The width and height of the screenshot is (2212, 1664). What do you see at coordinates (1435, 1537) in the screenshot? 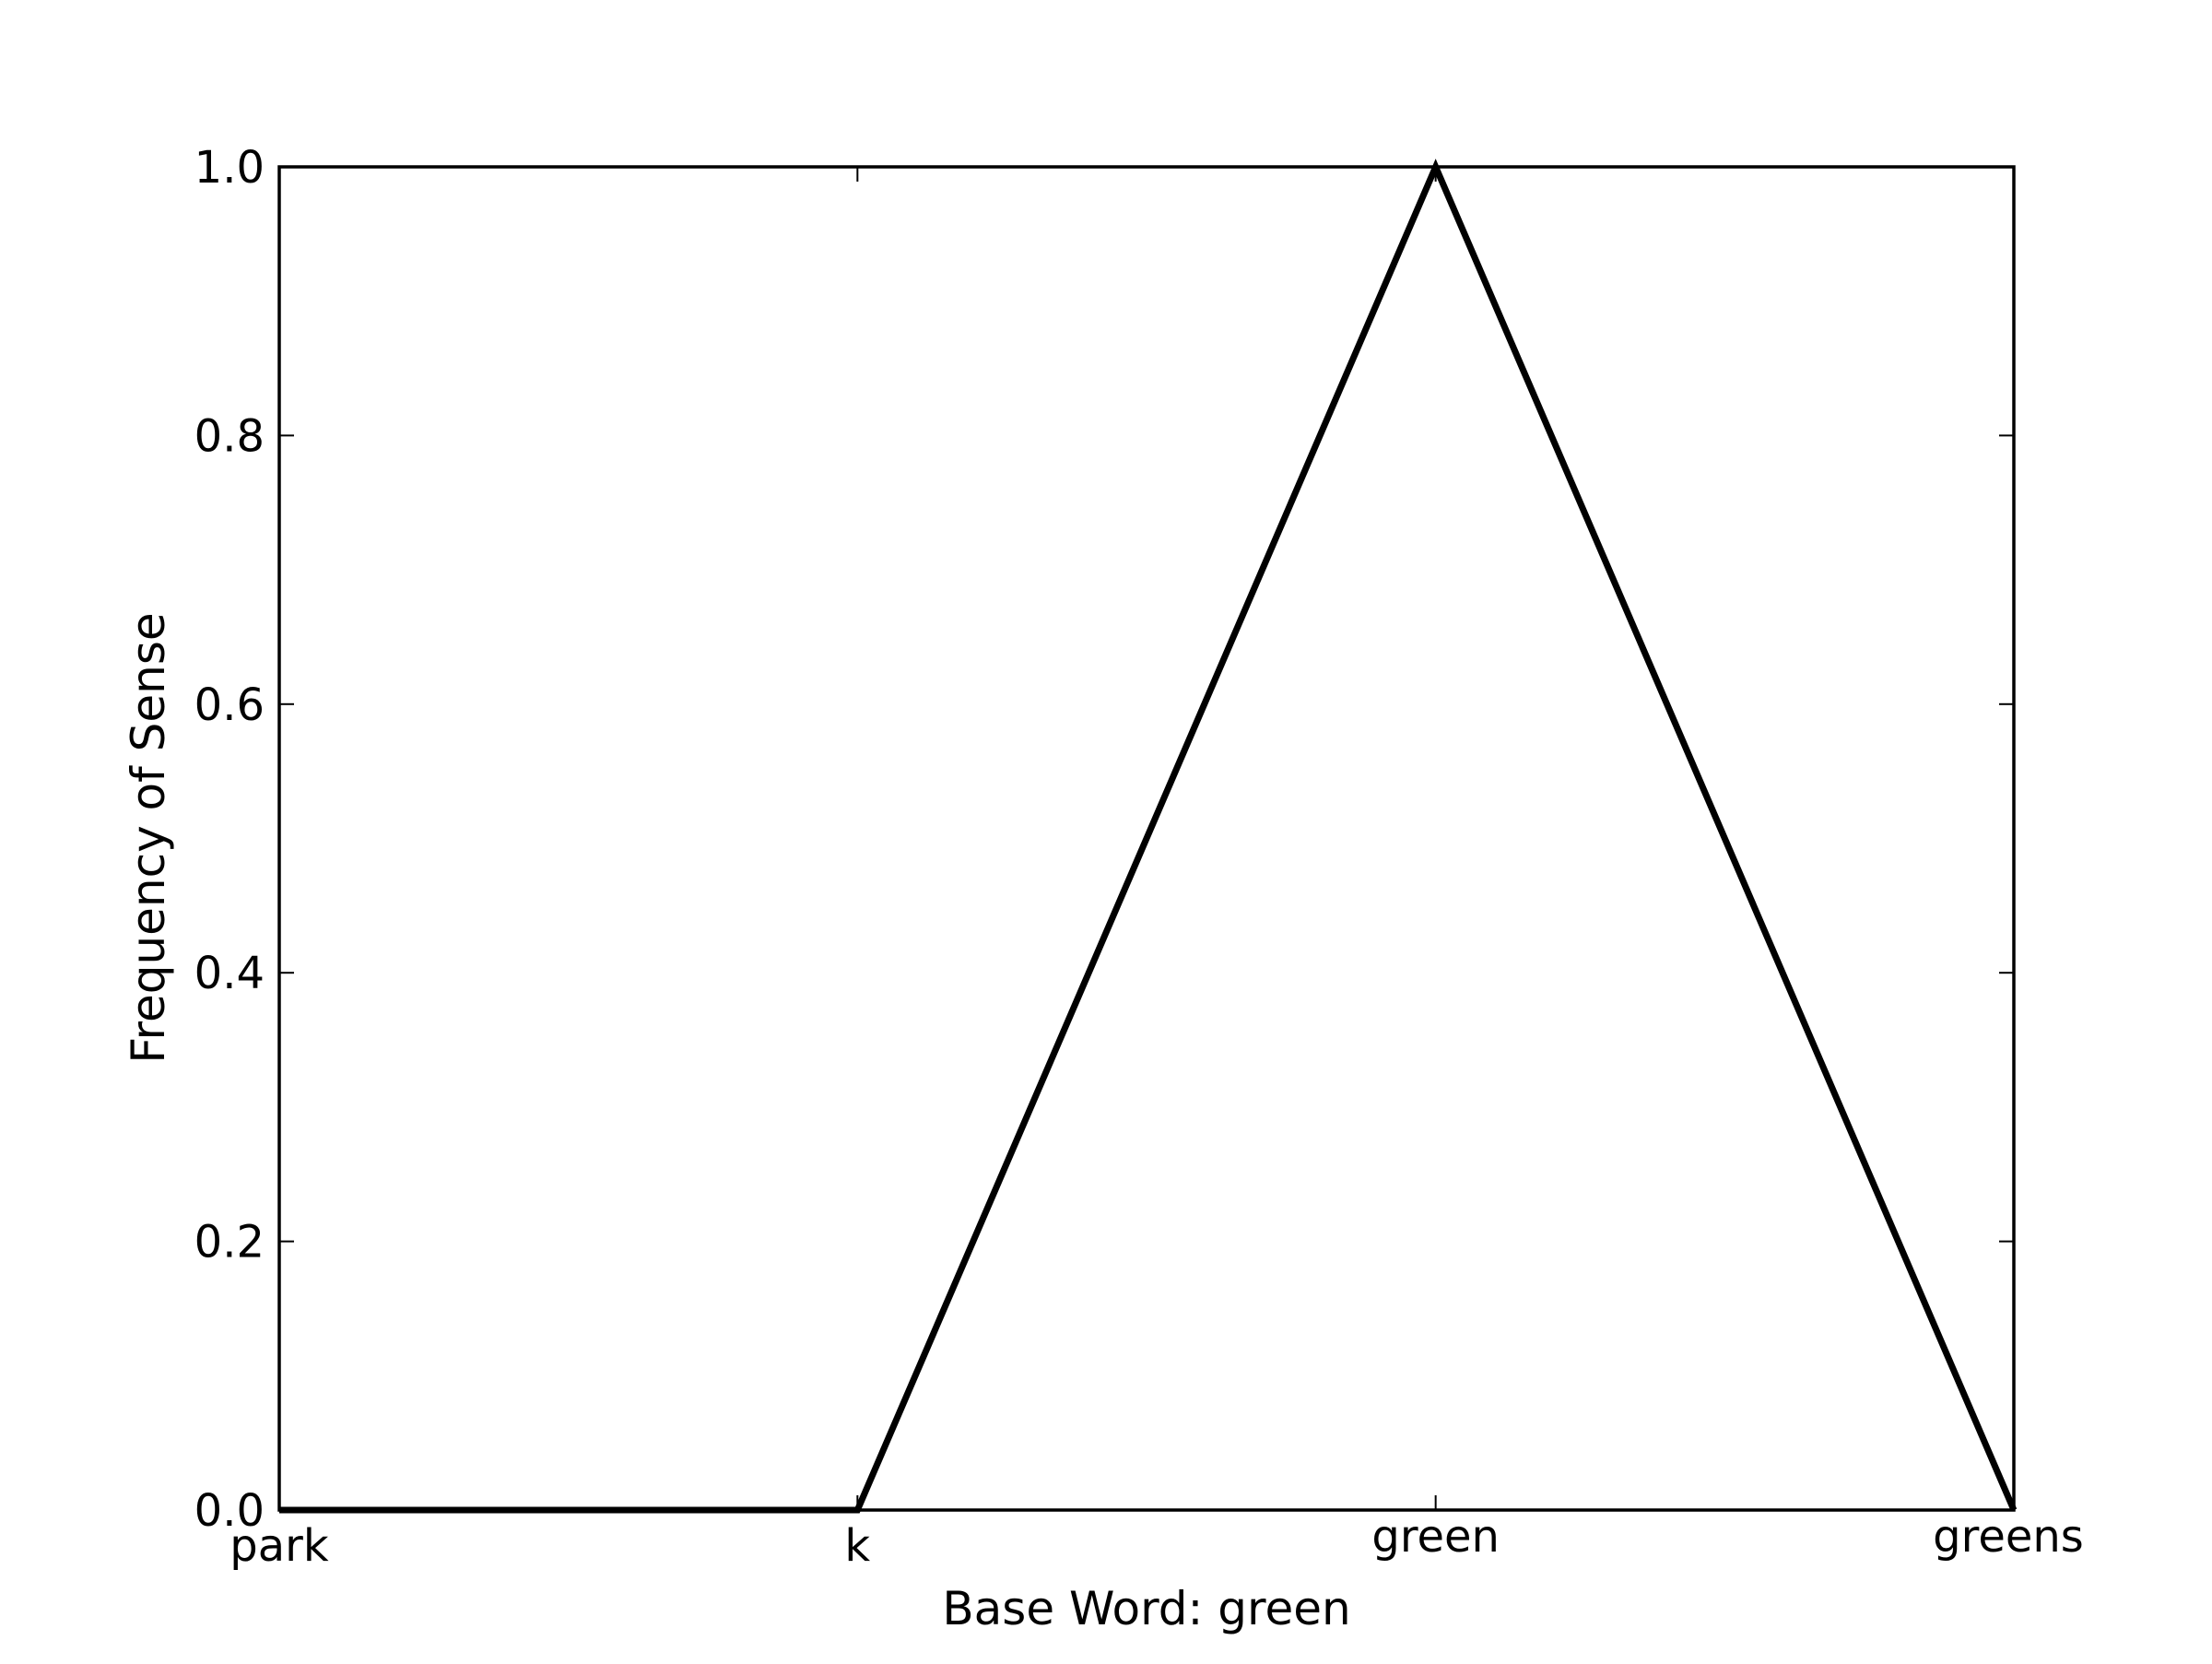
I see `x-tick-label: green` at bounding box center [1435, 1537].